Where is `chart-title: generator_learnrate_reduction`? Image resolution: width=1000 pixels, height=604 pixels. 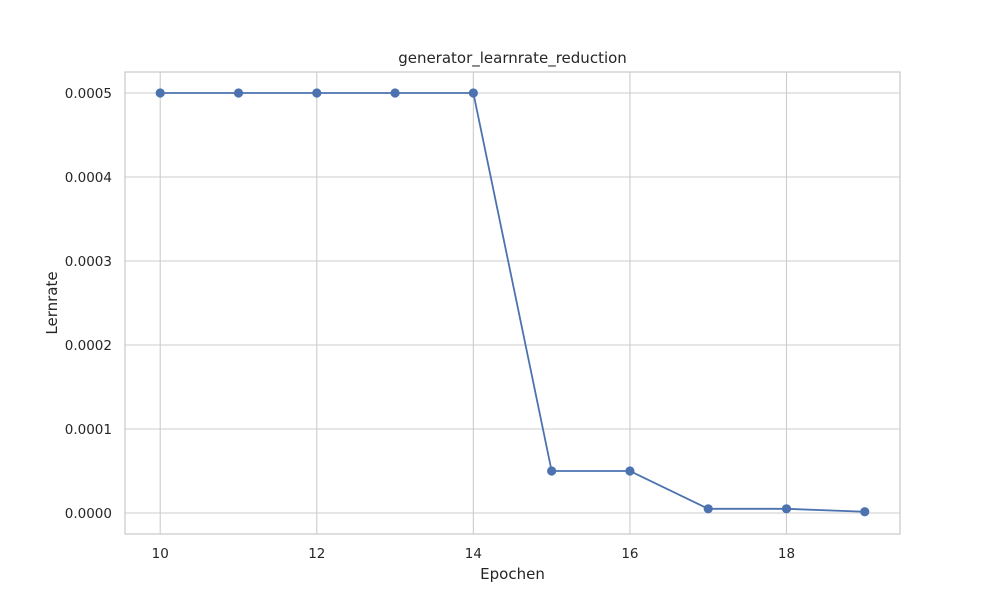
chart-title: generator_learnrate_reduction is located at coordinates (512, 58).